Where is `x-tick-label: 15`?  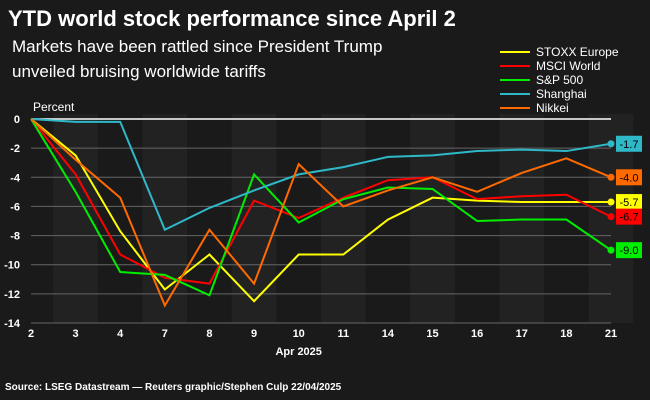 x-tick-label: 15 is located at coordinates (432, 334).